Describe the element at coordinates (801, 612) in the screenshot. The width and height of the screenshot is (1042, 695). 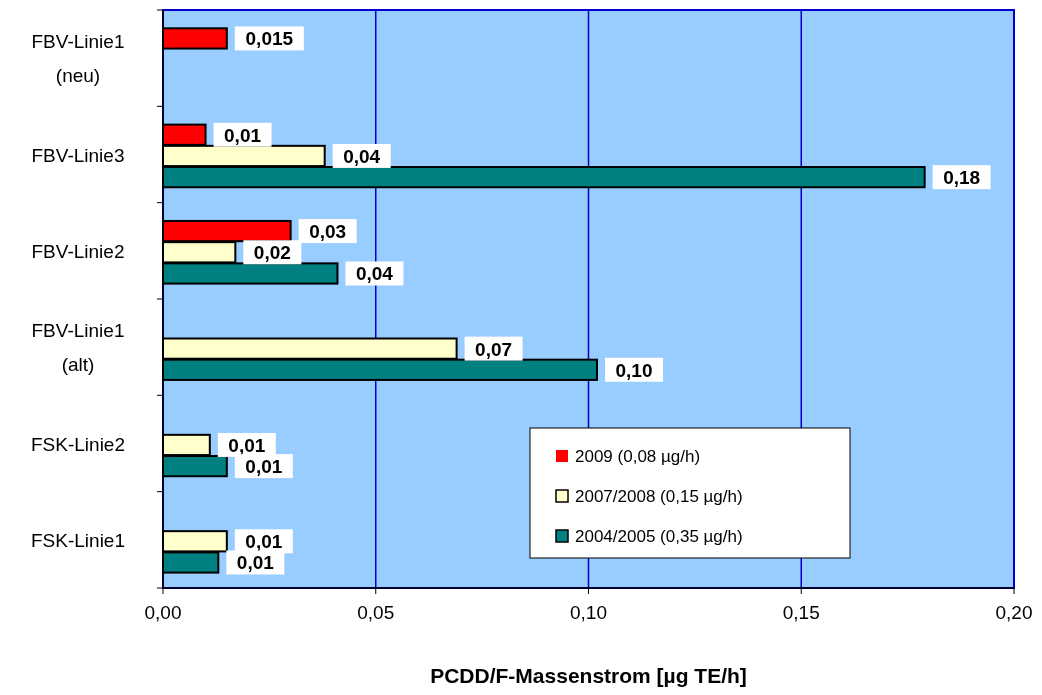
I see `x-tick-label: 0,15` at that location.